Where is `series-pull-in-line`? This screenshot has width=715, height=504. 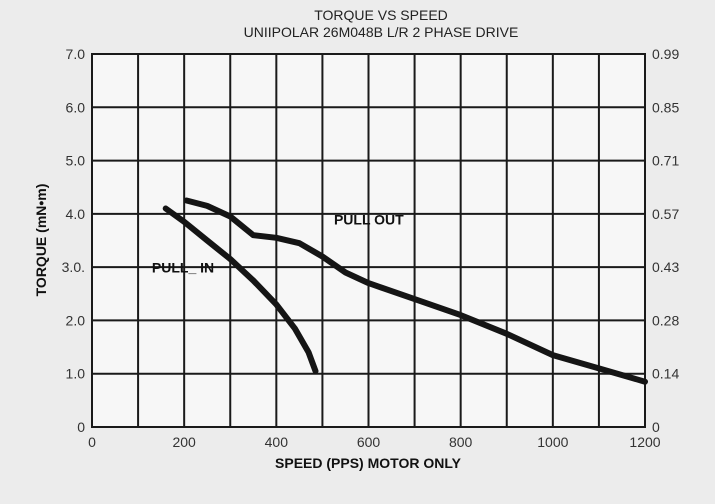
series-pull-in-line is located at coordinates (240, 290).